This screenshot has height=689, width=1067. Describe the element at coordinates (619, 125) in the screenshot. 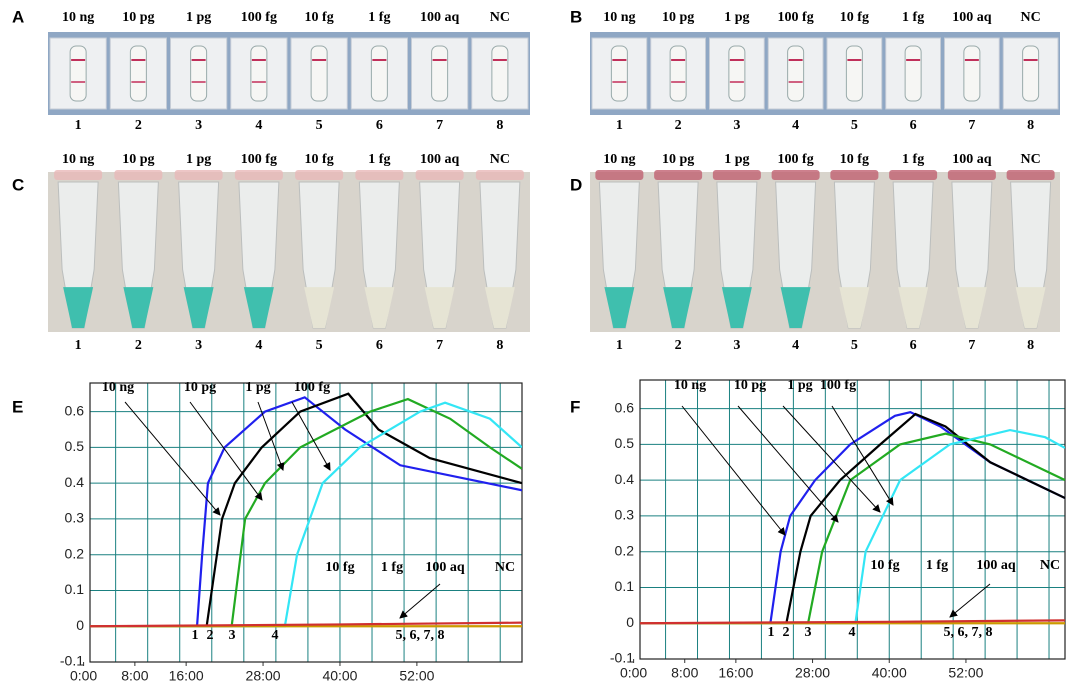

I see `lane-number: 1` at that location.